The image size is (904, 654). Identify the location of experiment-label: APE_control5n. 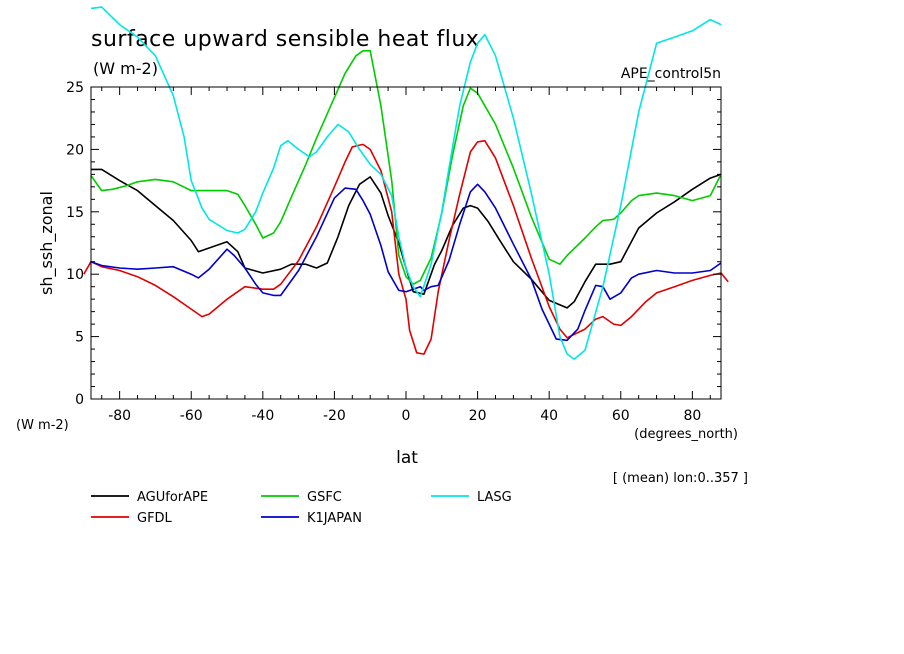
(671, 74).